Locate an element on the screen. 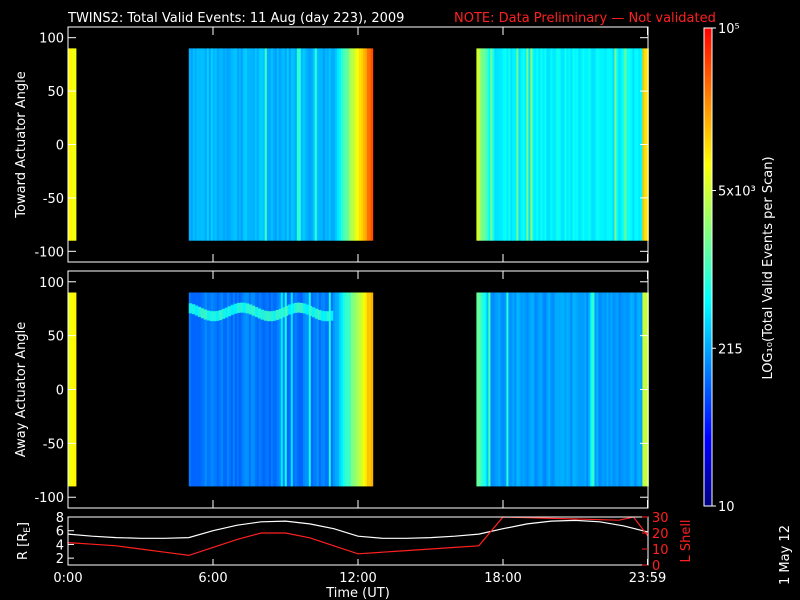 The height and width of the screenshot is (600, 800). x-tick-label: 12:00 is located at coordinates (357, 578).